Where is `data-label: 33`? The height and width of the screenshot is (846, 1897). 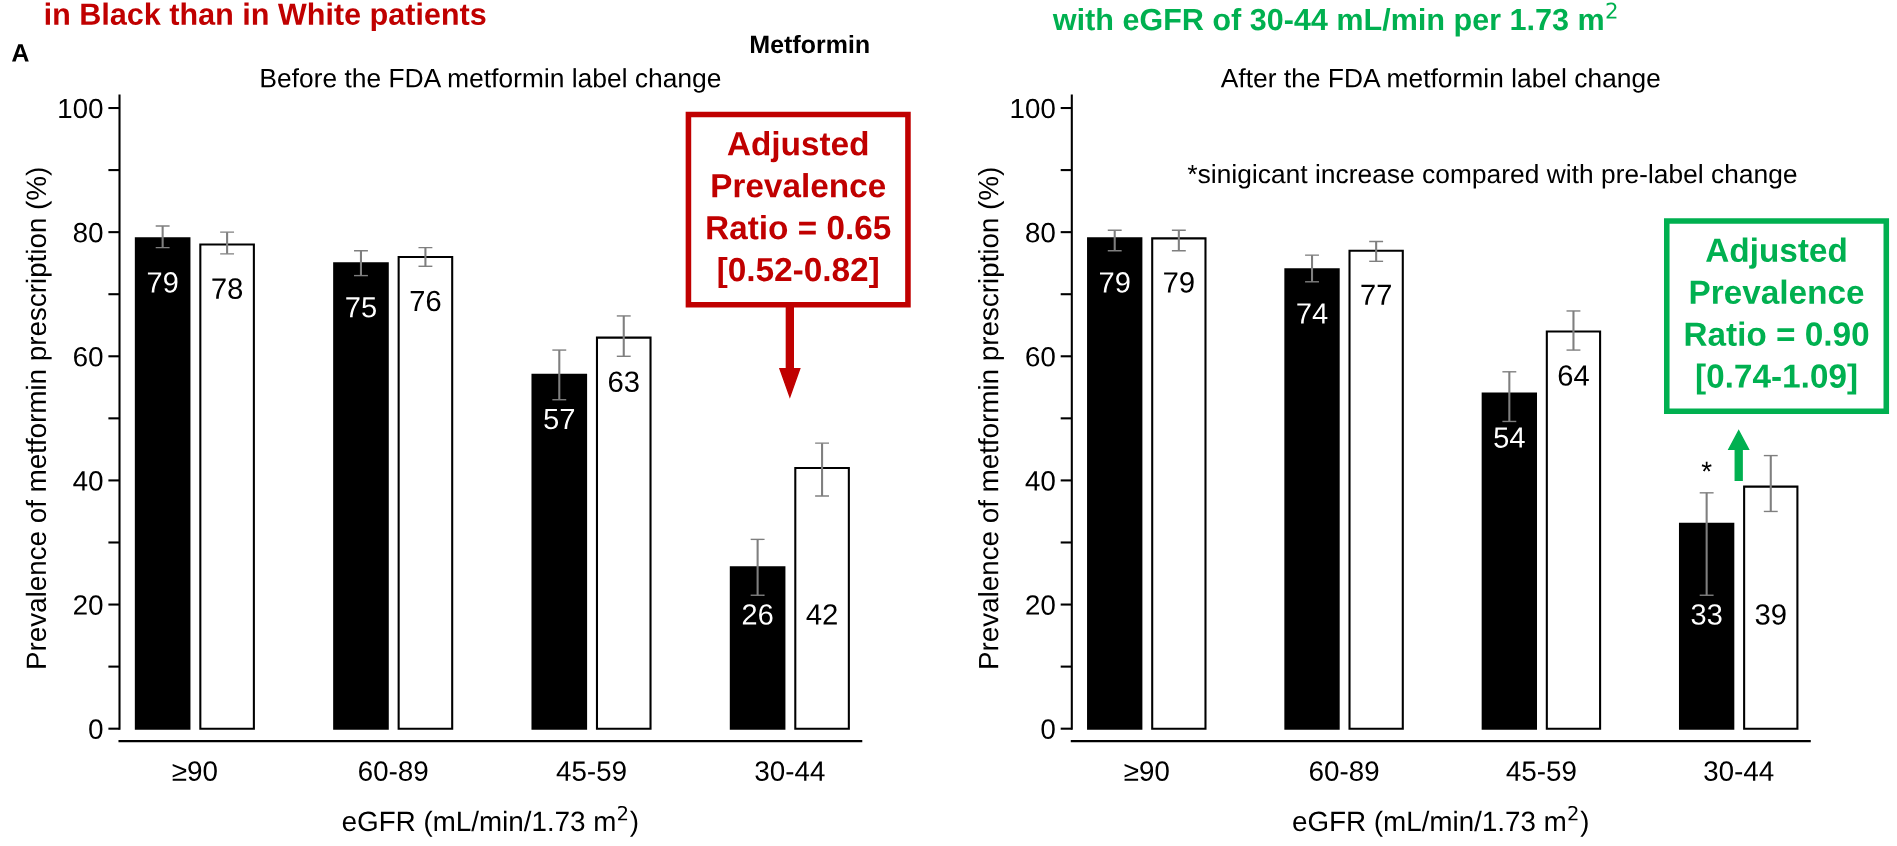 data-label: 33 is located at coordinates (1706, 614).